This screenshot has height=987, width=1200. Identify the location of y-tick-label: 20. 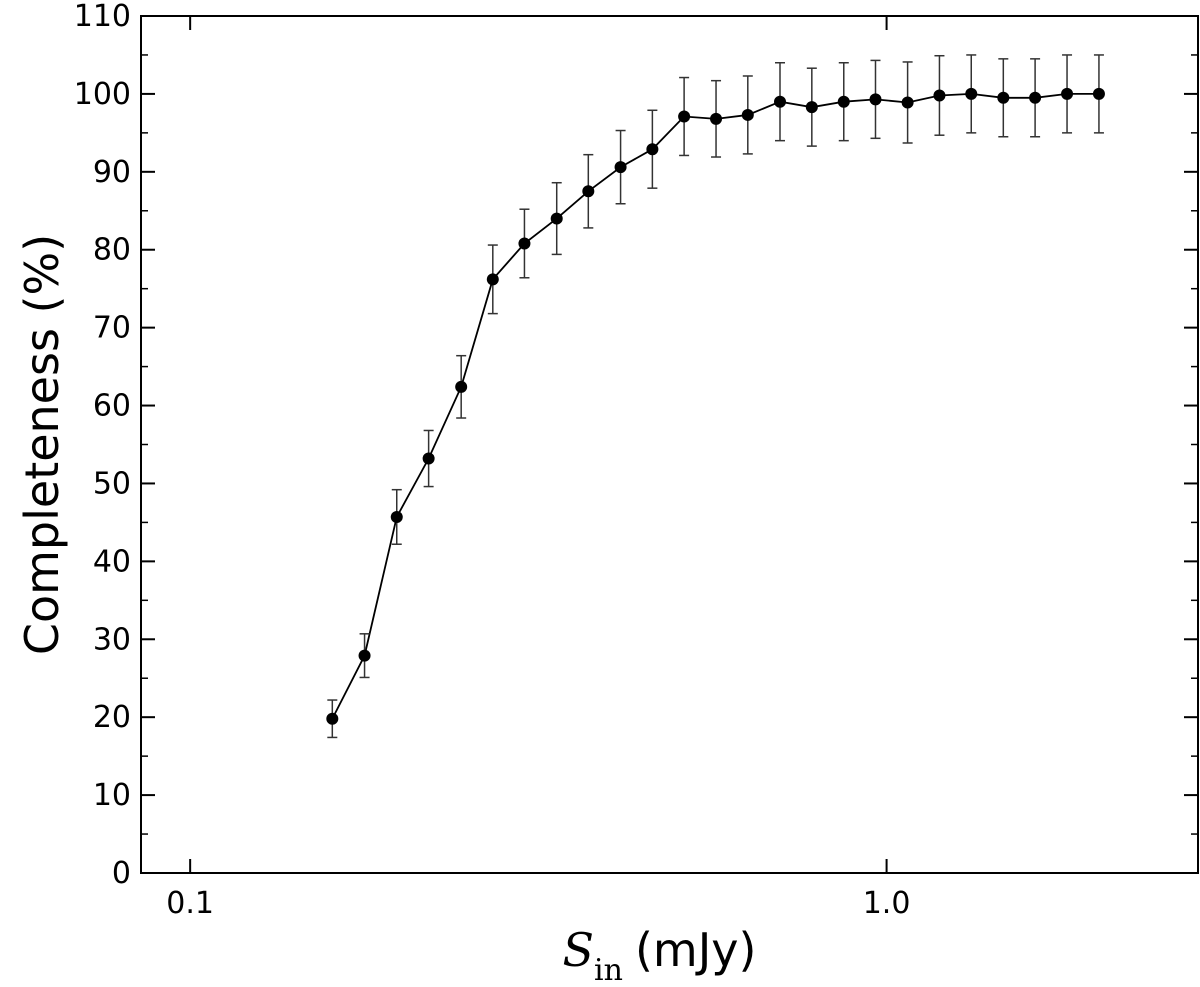
(112, 717).